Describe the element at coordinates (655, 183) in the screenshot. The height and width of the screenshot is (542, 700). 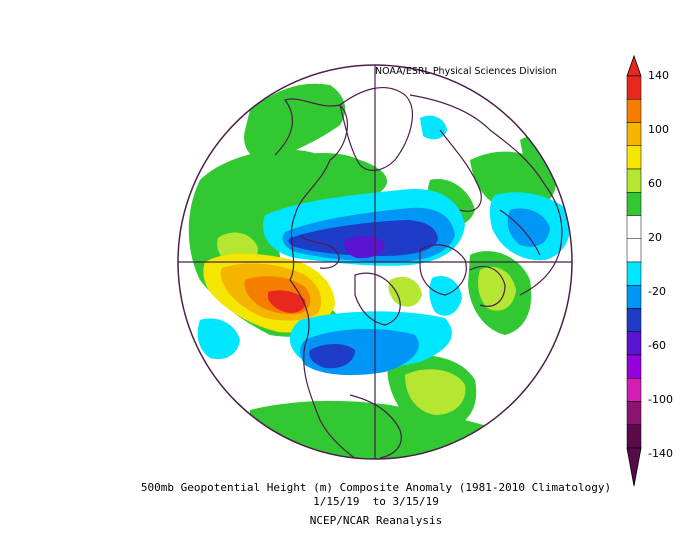
I see `colorbar-label: 60` at that location.